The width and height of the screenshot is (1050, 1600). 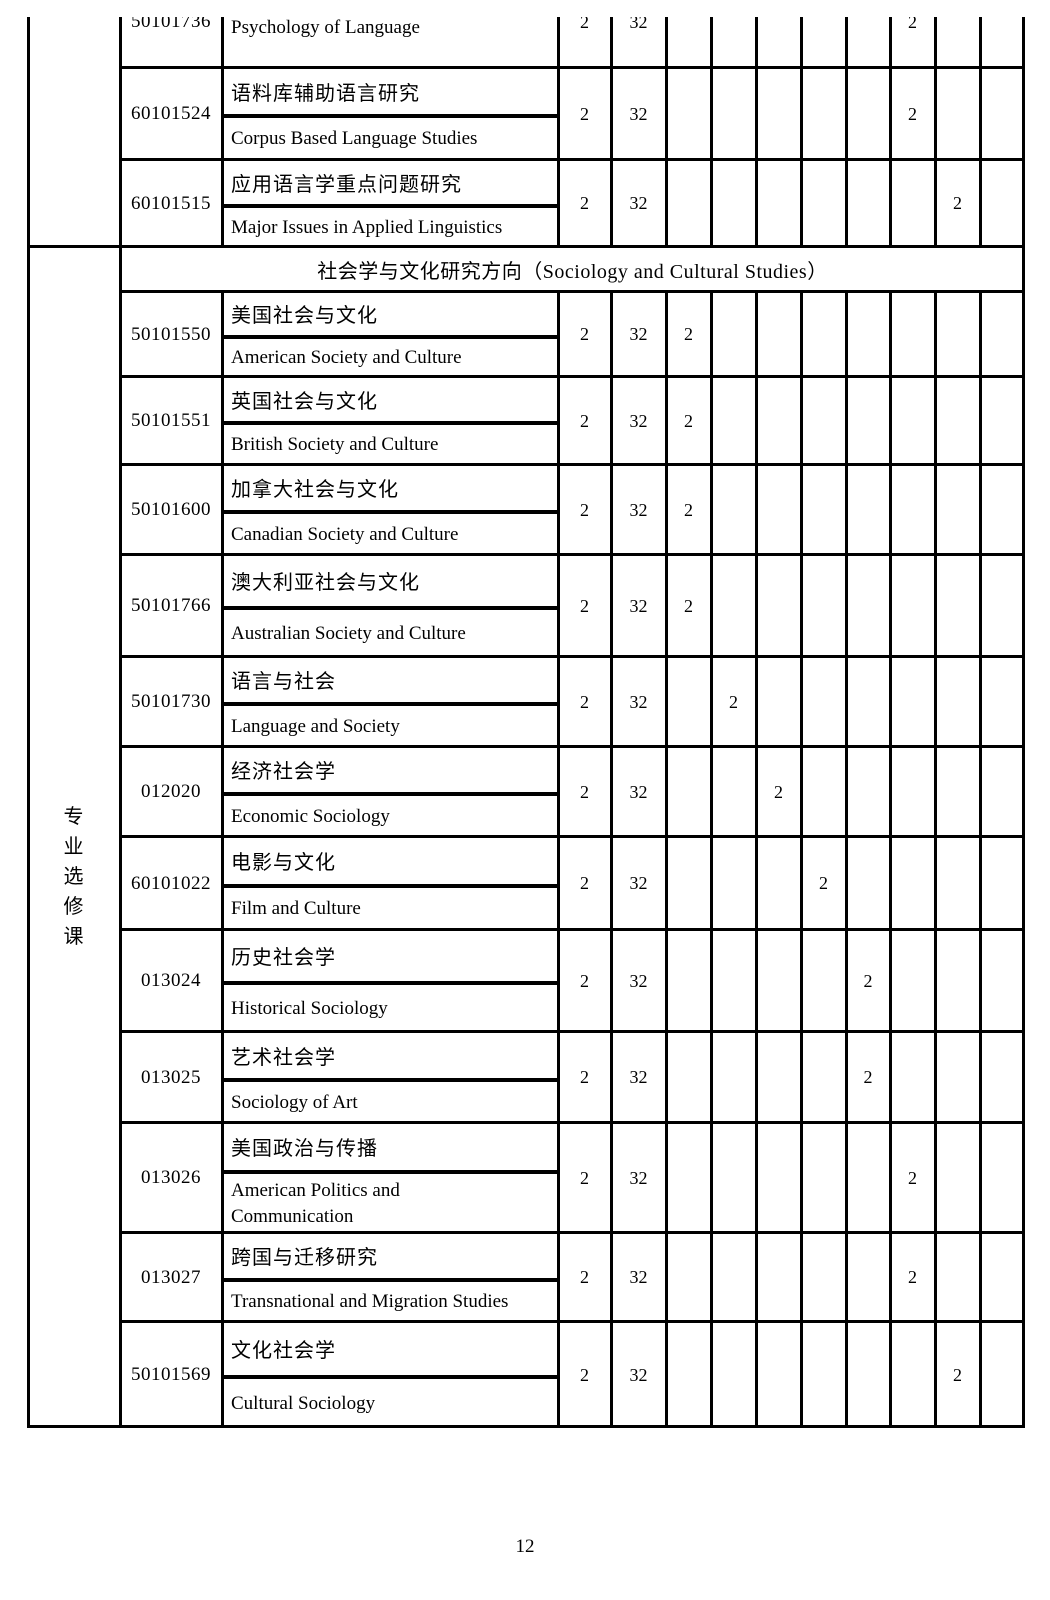 I want to click on course-name-cn: 美国政治与传播, so click(x=304, y=1149).